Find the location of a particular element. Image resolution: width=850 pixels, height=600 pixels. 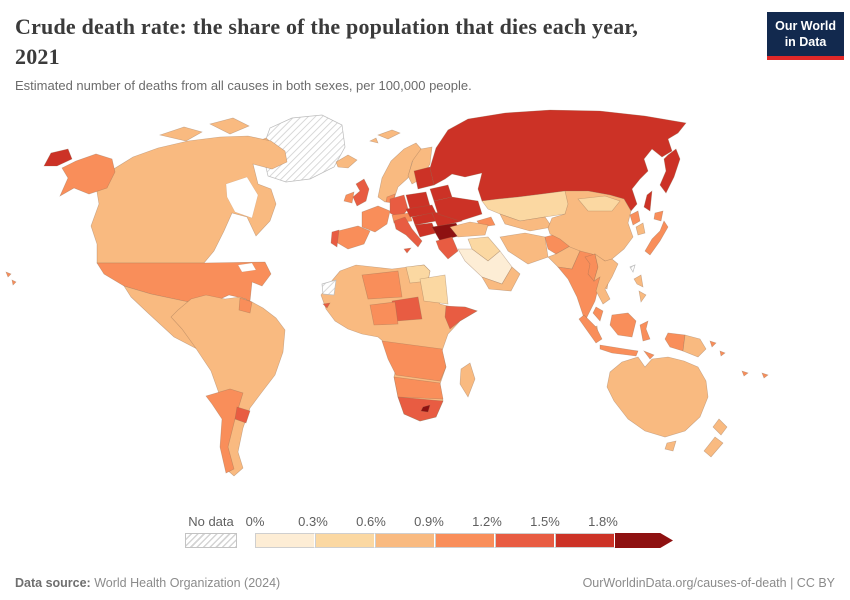

country-west-new-guinea is located at coordinates (675, 342).